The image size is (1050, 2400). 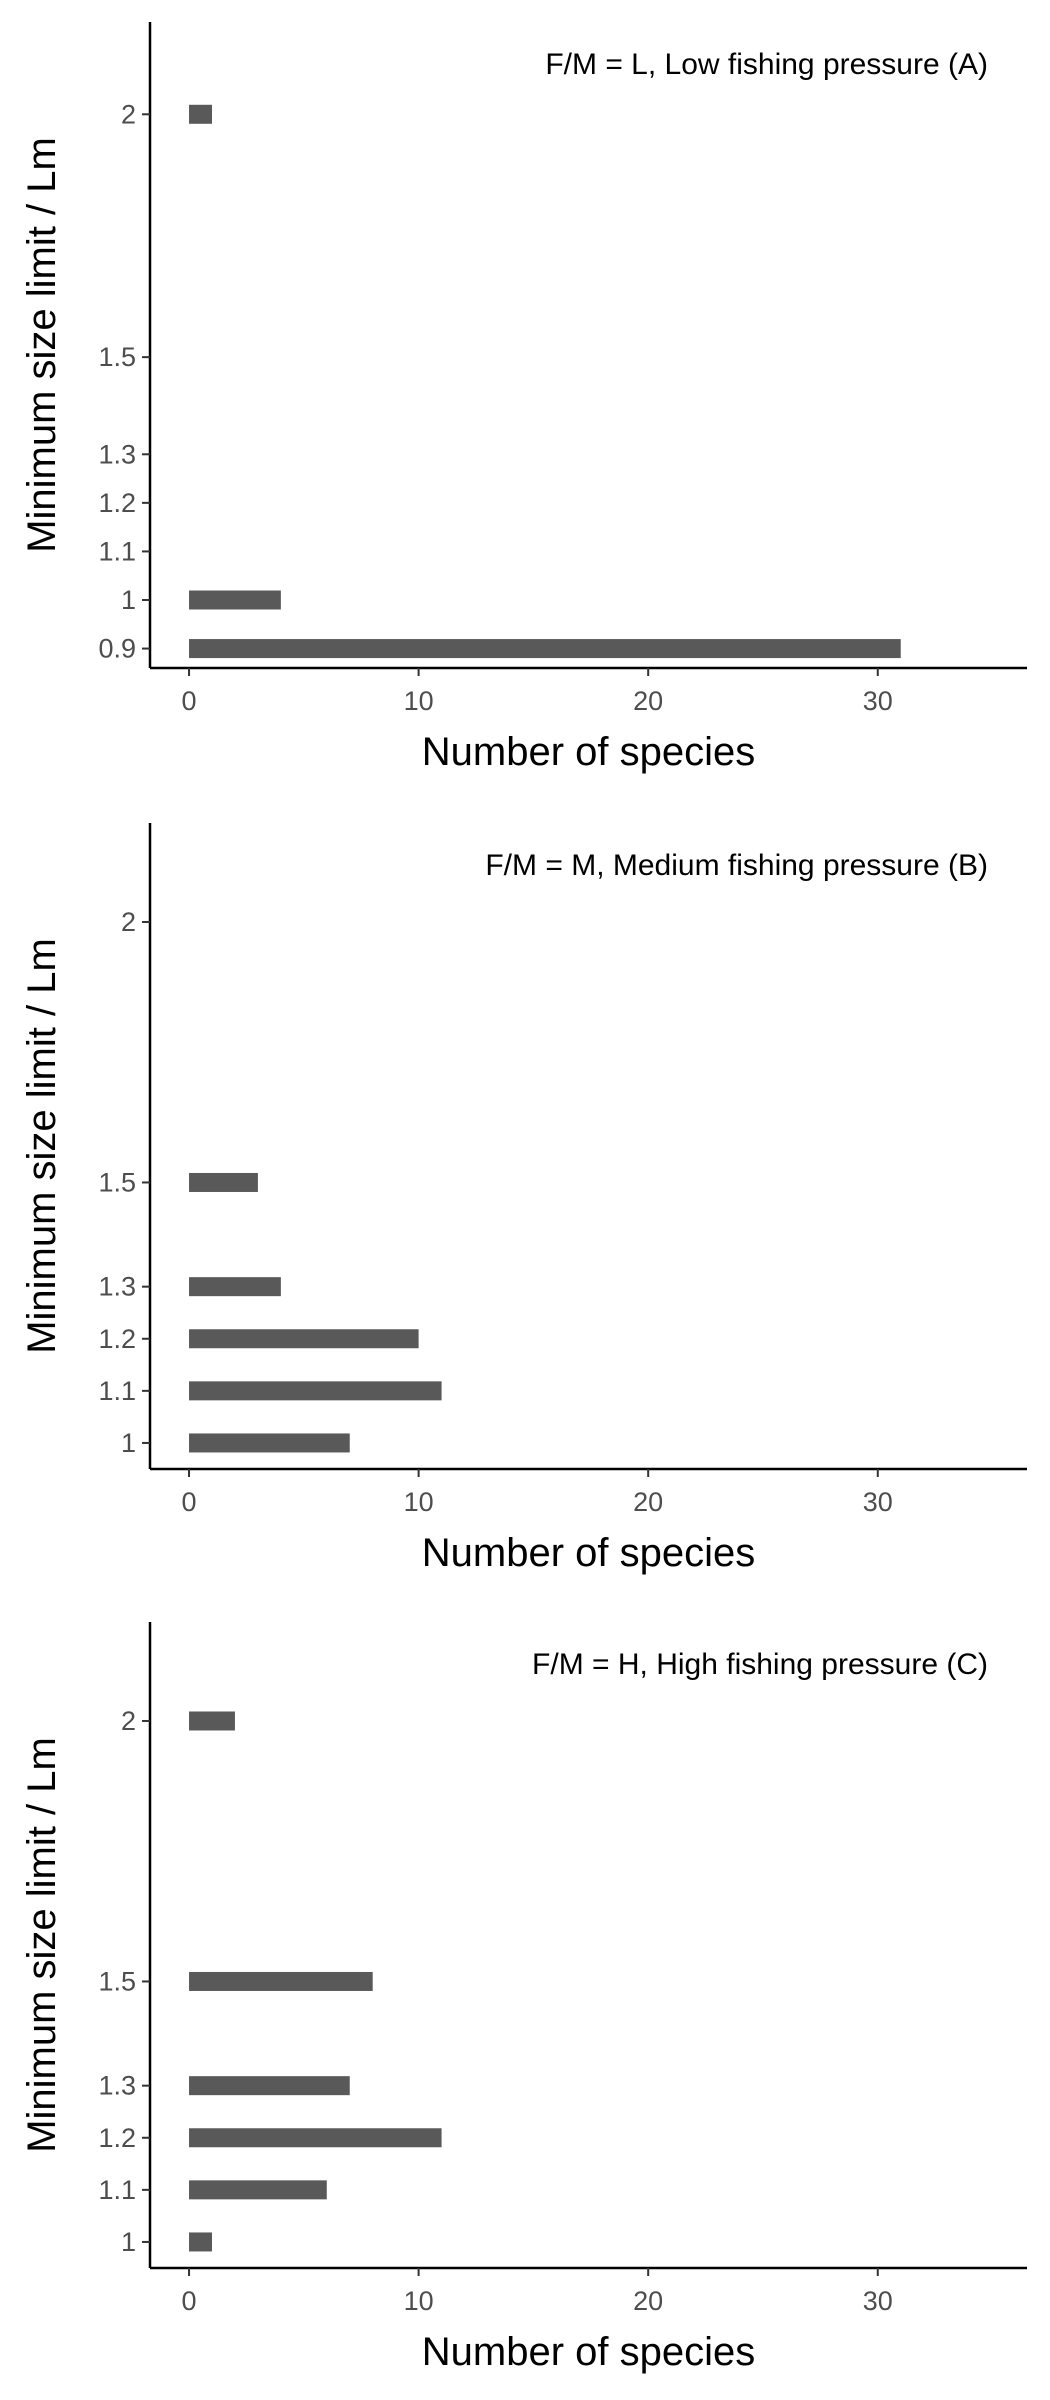 What do you see at coordinates (766, 64) in the screenshot?
I see `panel-annotation: F/M = L, Low fishing pressure (A)` at bounding box center [766, 64].